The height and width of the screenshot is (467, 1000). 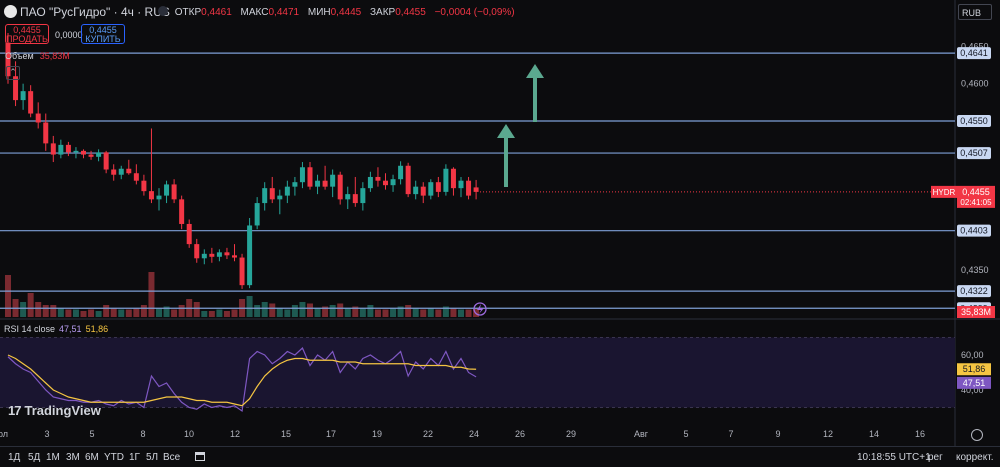 What do you see at coordinates (134, 457) in the screenshot?
I see `range-button-1y: 1Г` at bounding box center [134, 457].